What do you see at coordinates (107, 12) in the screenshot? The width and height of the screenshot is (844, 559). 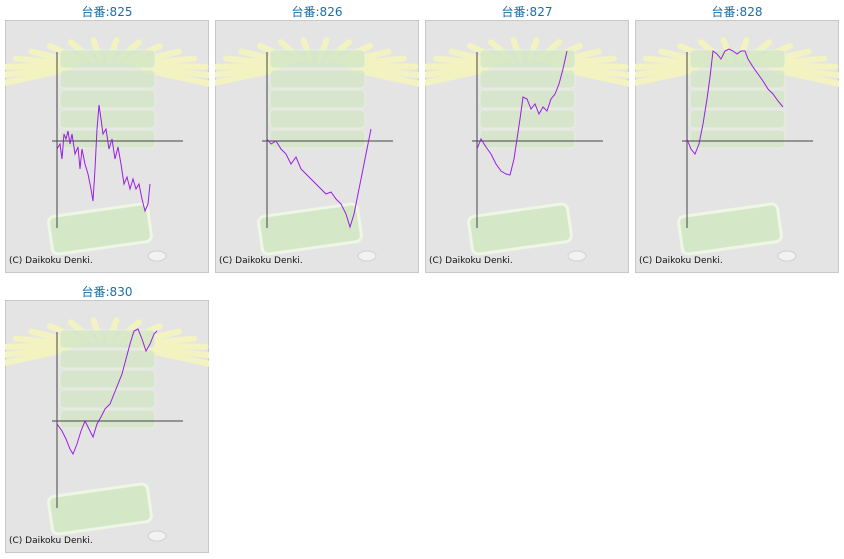 I see `chart-title: 台番:825` at bounding box center [107, 12].